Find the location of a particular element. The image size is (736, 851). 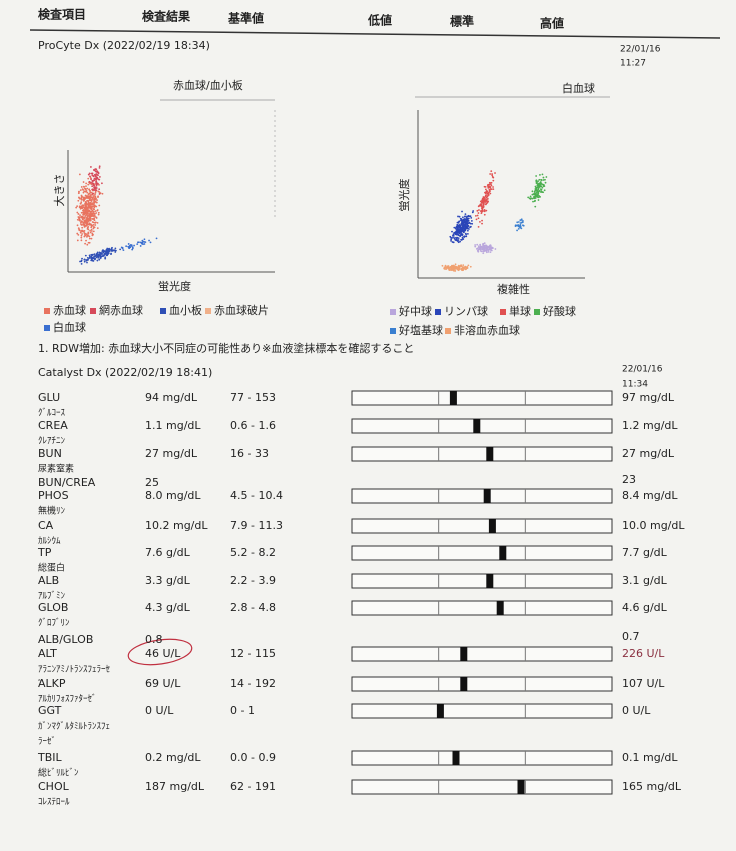

header-rule is located at coordinates (375, 34).